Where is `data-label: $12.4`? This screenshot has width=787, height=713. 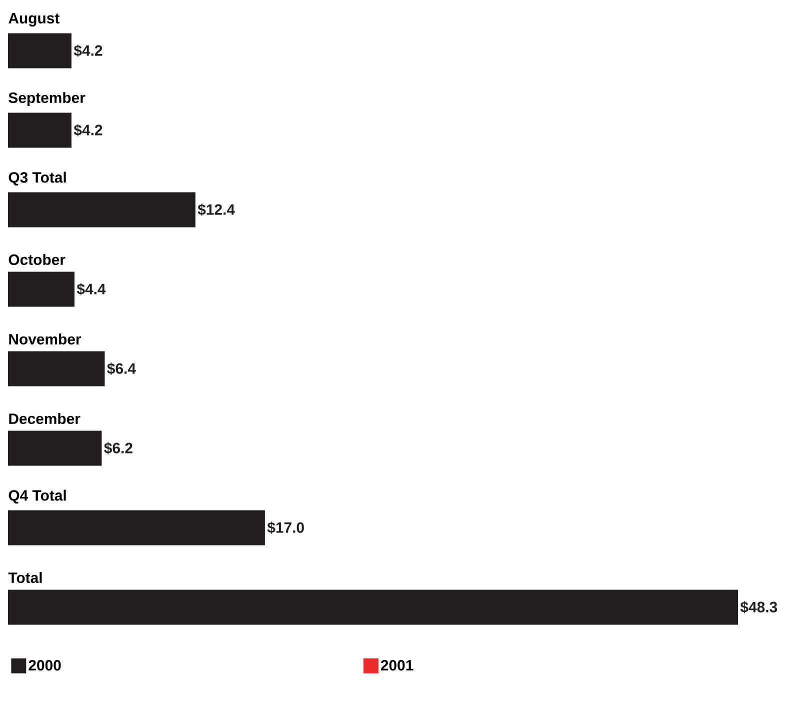
data-label: $12.4 is located at coordinates (216, 210).